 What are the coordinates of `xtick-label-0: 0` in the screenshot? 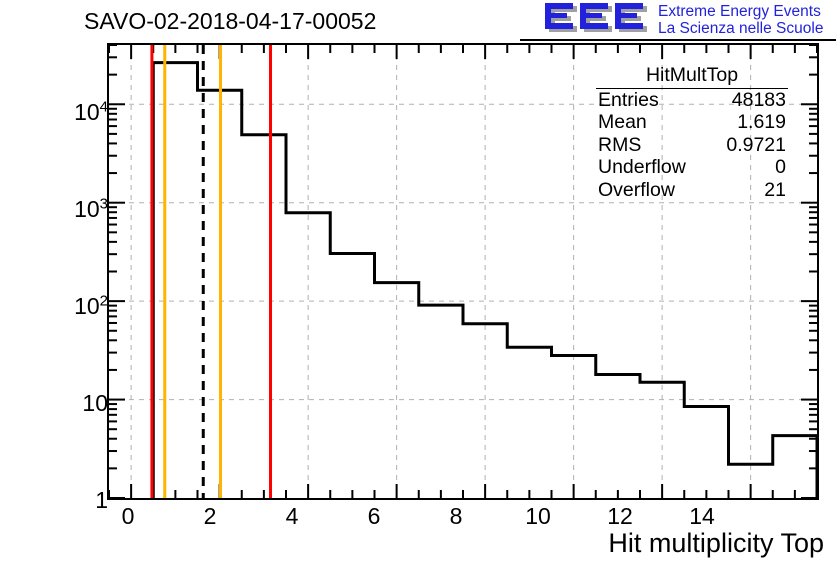 It's located at (128, 516).